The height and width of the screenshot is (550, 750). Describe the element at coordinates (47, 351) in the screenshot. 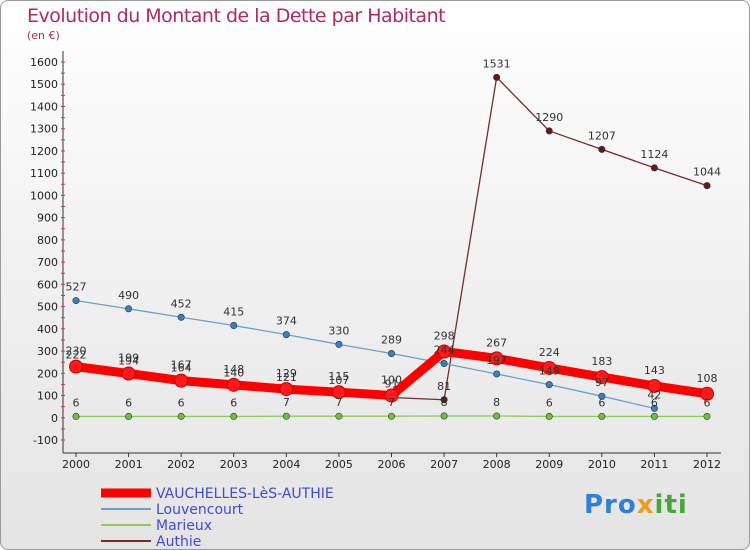

I see `y-tick-label: 300` at that location.